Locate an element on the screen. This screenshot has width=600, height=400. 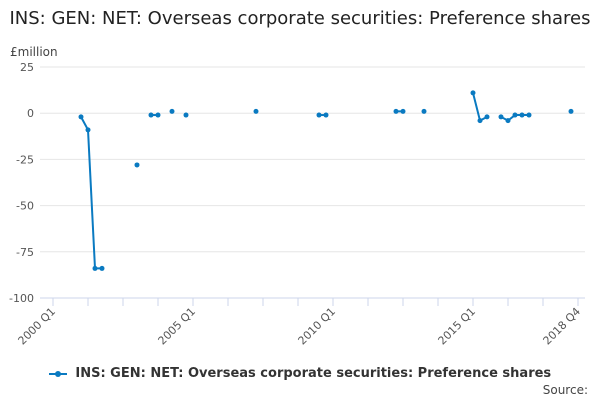
y-tick-label: -25 is located at coordinates (25, 159).